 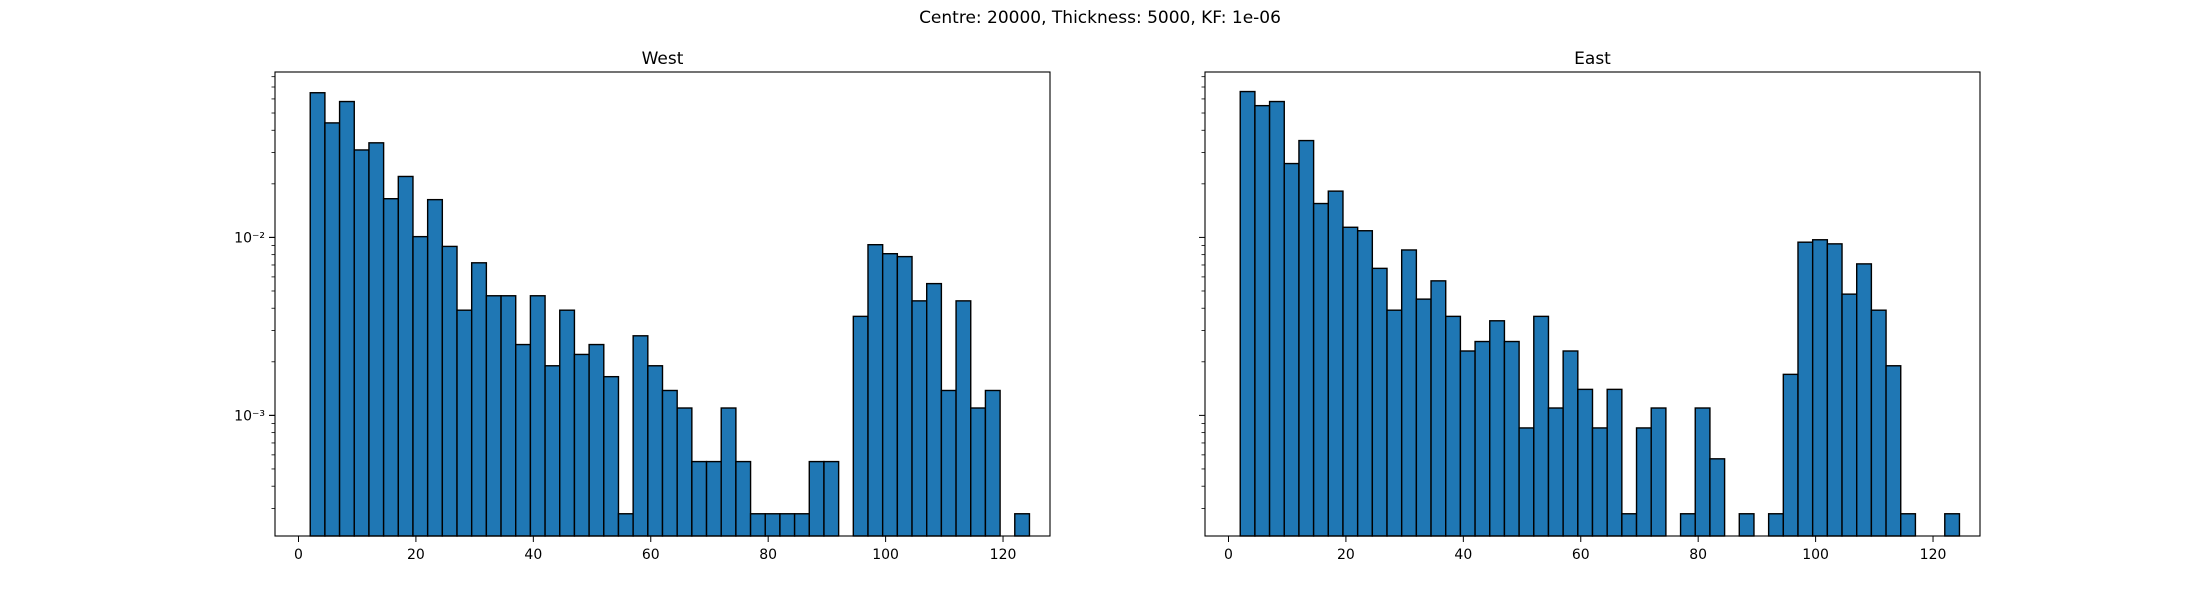 What do you see at coordinates (663, 59) in the screenshot?
I see `subplot-title: West` at bounding box center [663, 59].